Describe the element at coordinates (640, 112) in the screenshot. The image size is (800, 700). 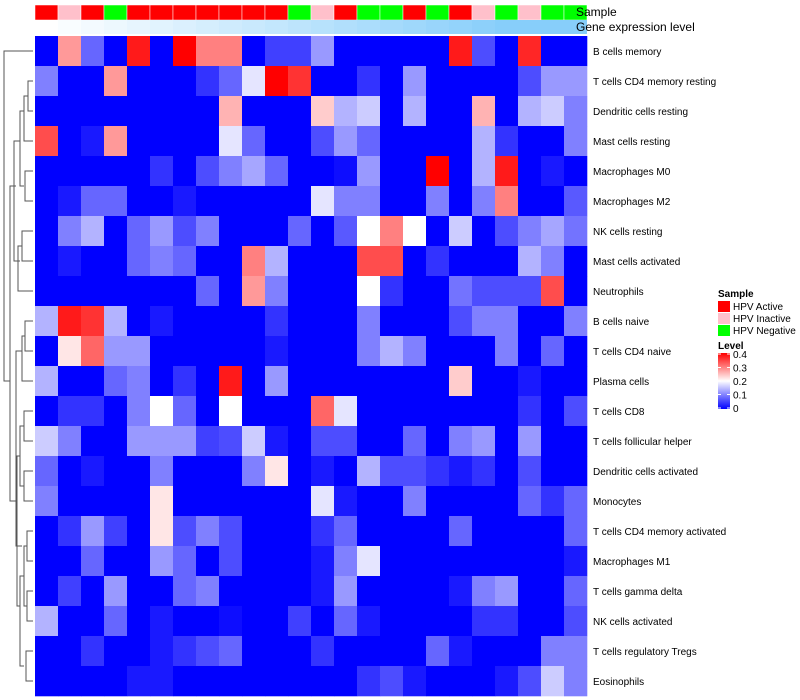
I see `row-label: Dendritic cells resting` at that location.